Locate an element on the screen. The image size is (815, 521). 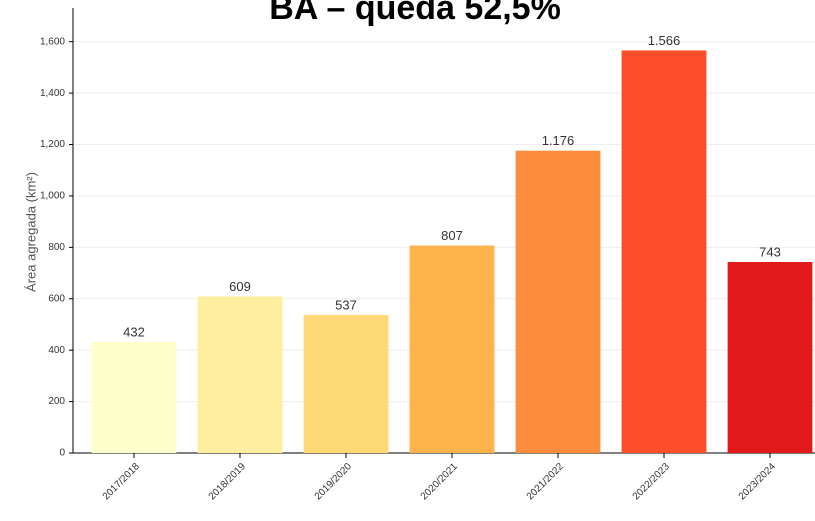
x-tick-label: 2017/2018 is located at coordinates (122, 482).